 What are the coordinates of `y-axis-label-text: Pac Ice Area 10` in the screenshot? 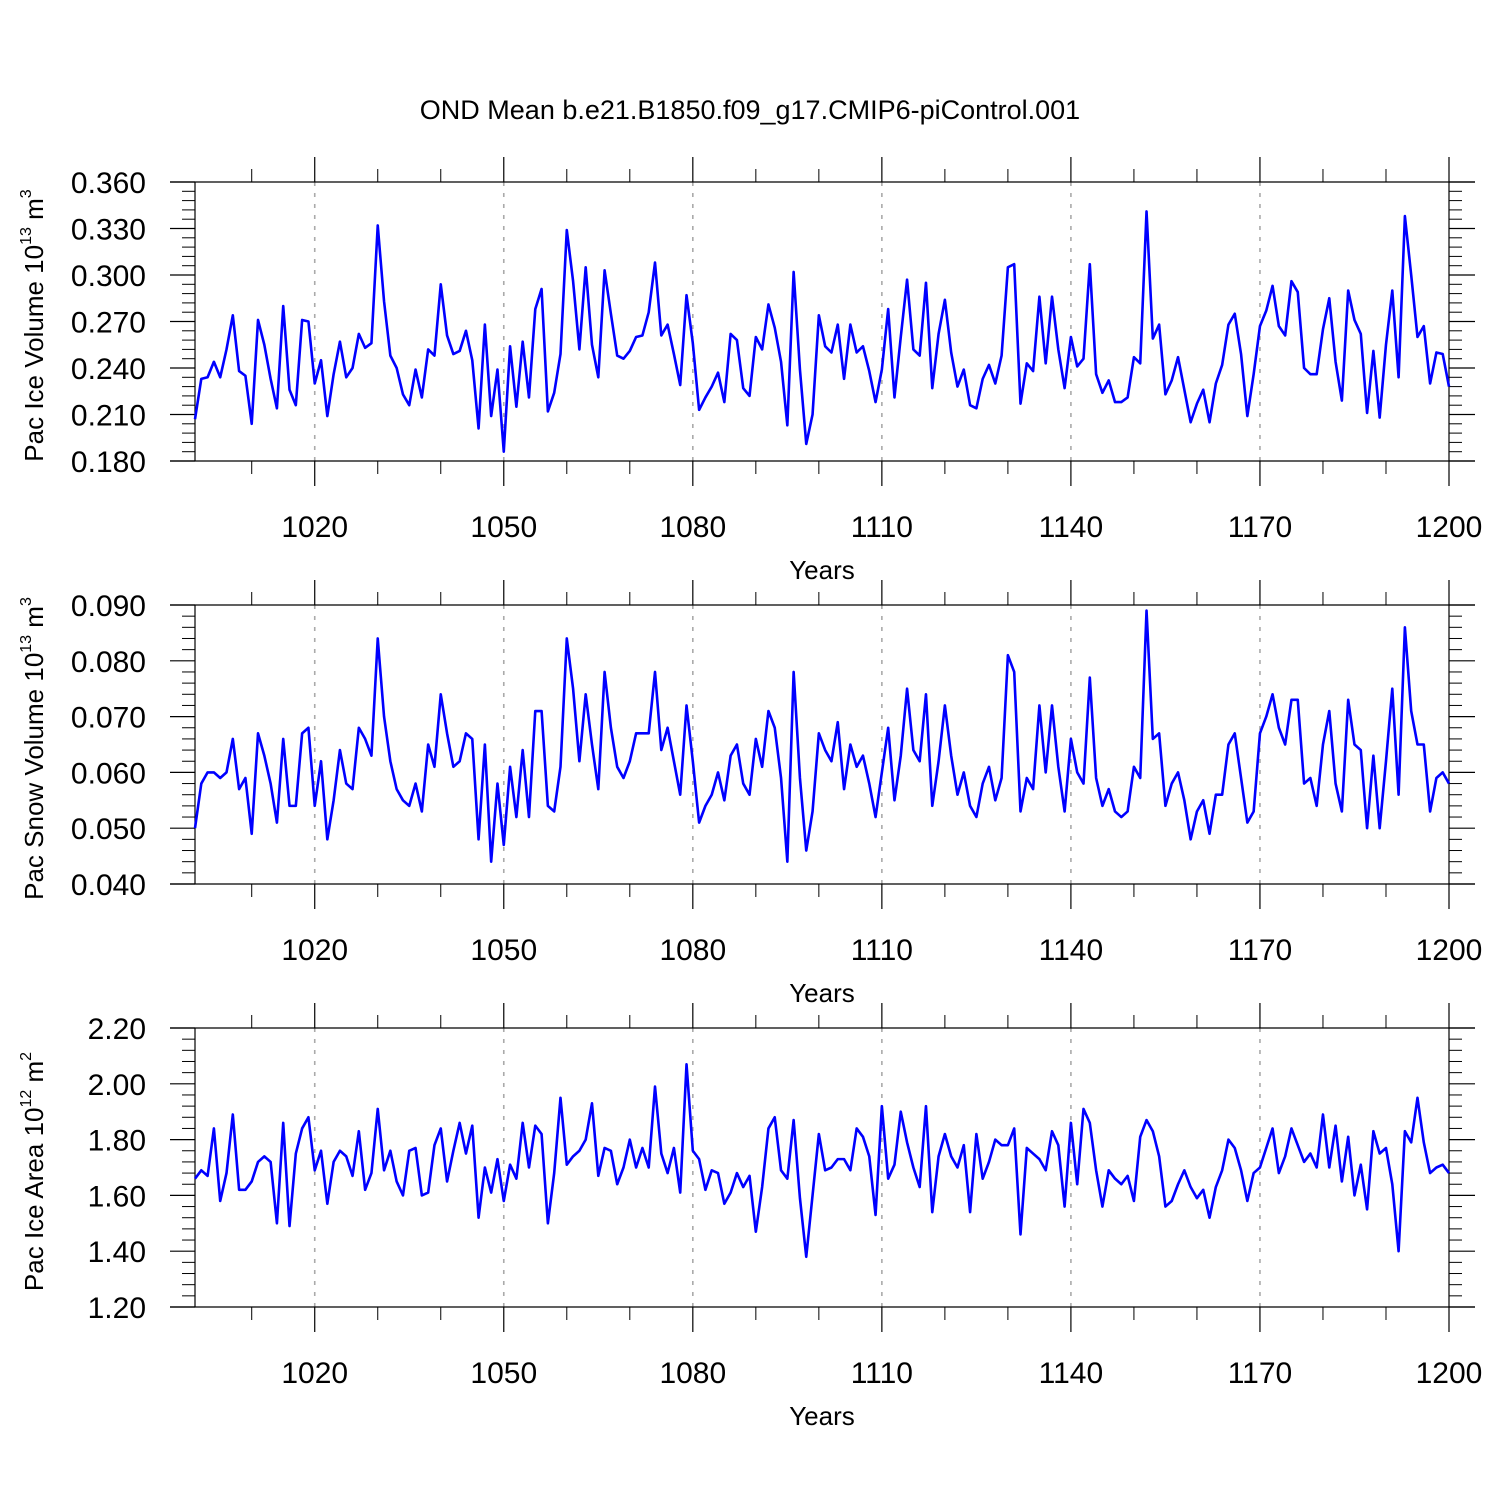 It's located at (34, 1200).